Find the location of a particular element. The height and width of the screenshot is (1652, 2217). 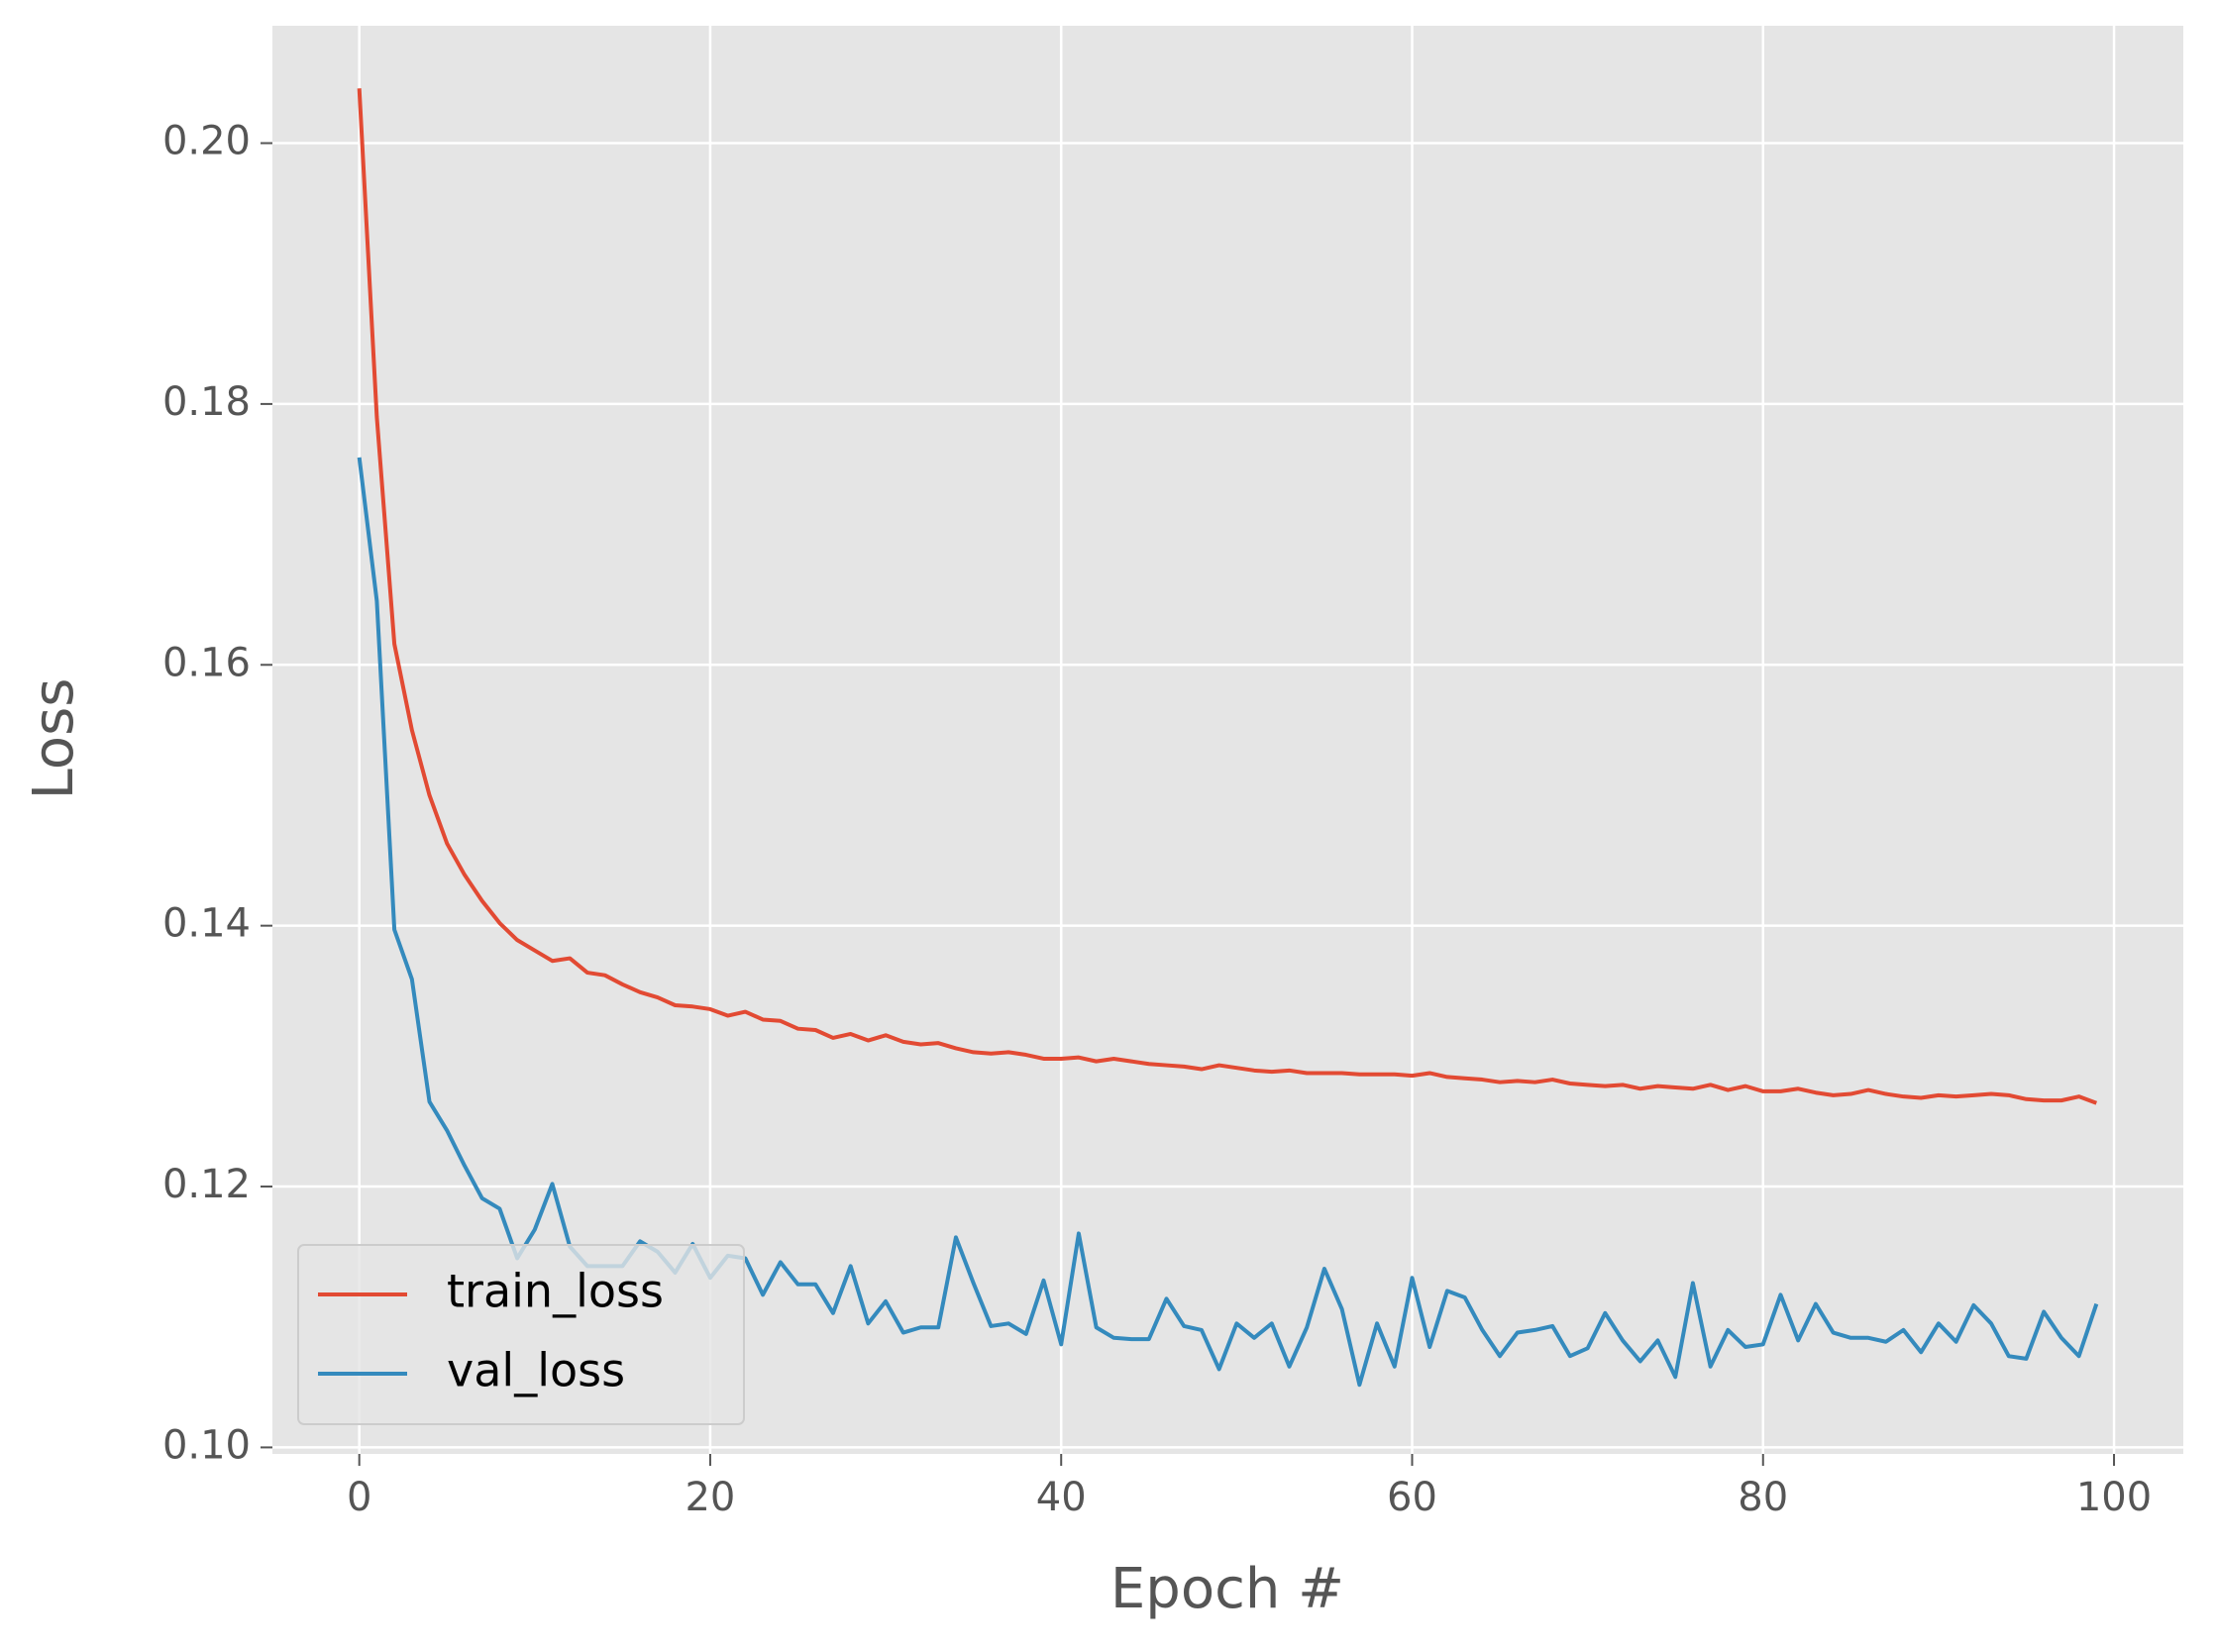

y-tick-label: 0.16 is located at coordinates (206, 662).